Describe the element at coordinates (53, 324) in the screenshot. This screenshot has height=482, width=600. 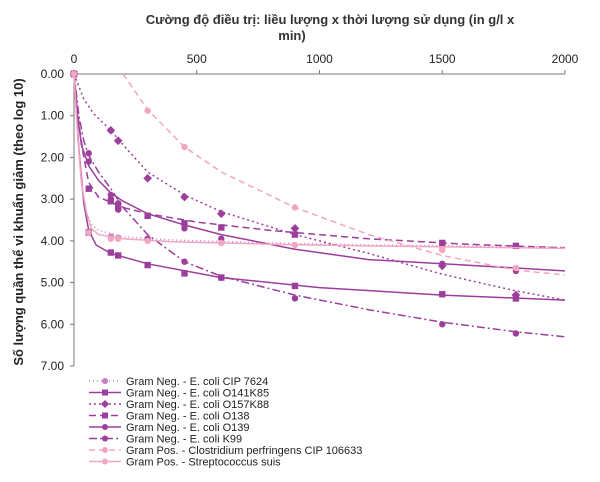
I see `y-tick-label: 6.00` at that location.